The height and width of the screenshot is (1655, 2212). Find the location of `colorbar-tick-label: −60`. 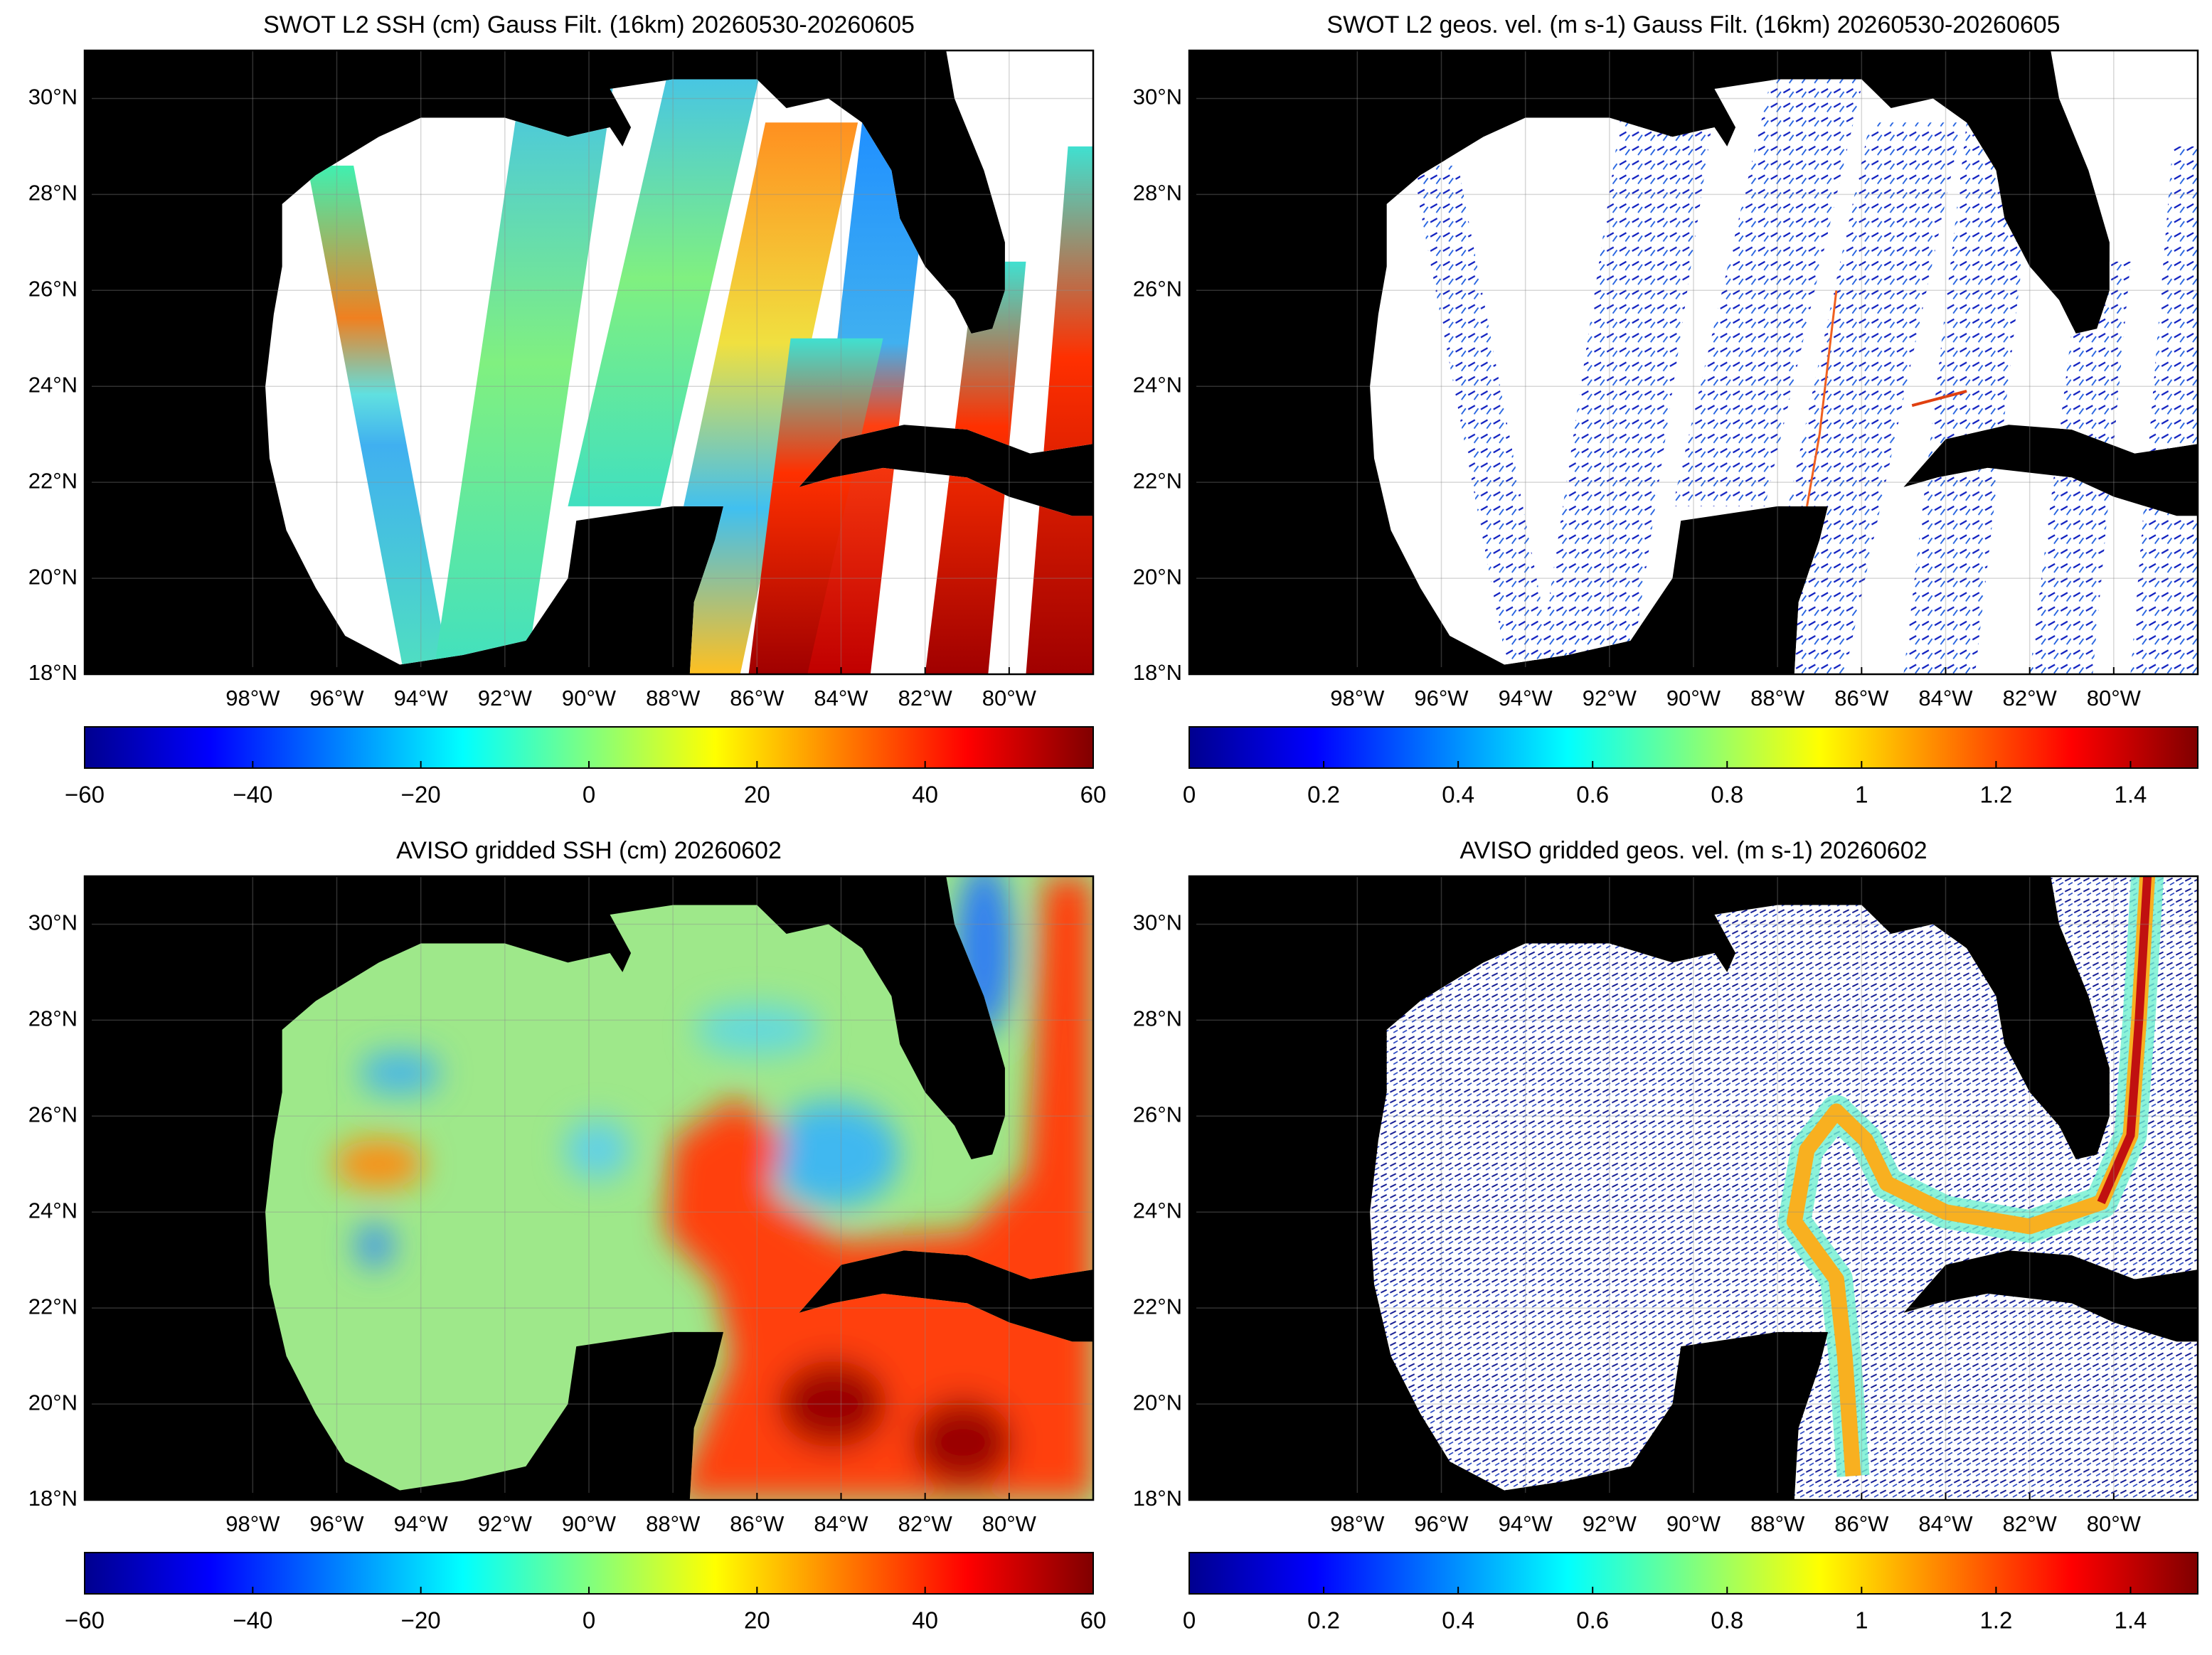

colorbar-tick-label: −60 is located at coordinates (85, 1621).